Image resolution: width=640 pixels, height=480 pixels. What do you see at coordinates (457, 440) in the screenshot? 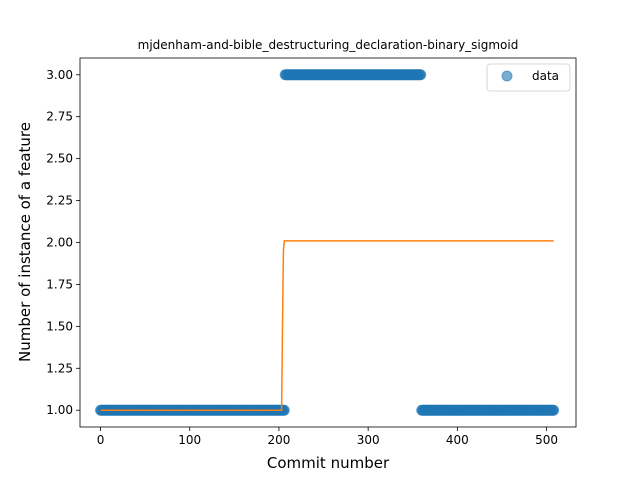
I see `x-tick-label: 400` at bounding box center [457, 440].